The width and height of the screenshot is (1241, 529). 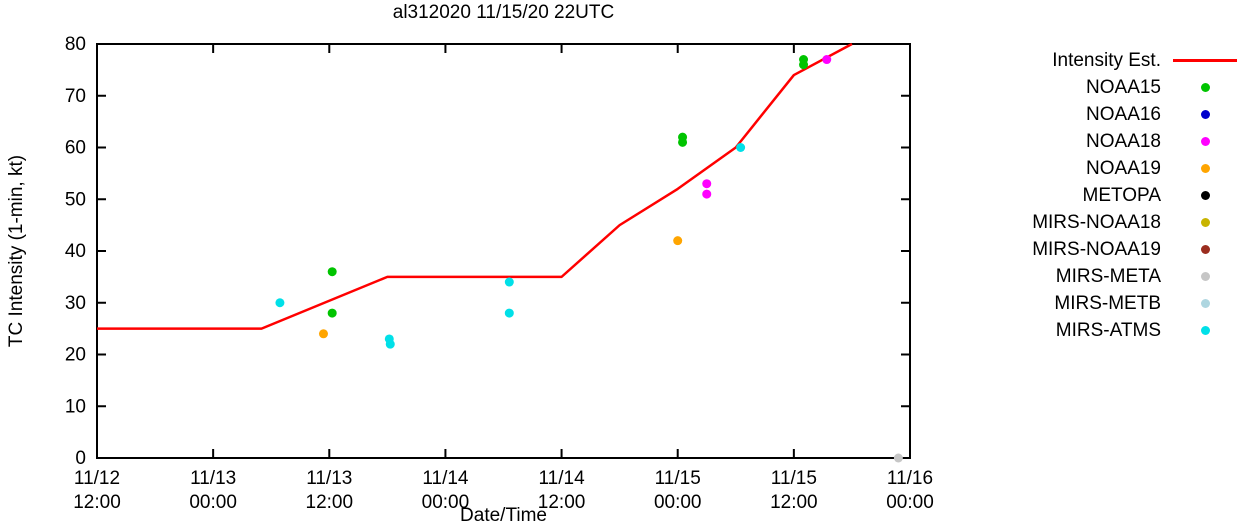 What do you see at coordinates (910, 478) in the screenshot?
I see `x-tick-label-date: 11/16` at bounding box center [910, 478].